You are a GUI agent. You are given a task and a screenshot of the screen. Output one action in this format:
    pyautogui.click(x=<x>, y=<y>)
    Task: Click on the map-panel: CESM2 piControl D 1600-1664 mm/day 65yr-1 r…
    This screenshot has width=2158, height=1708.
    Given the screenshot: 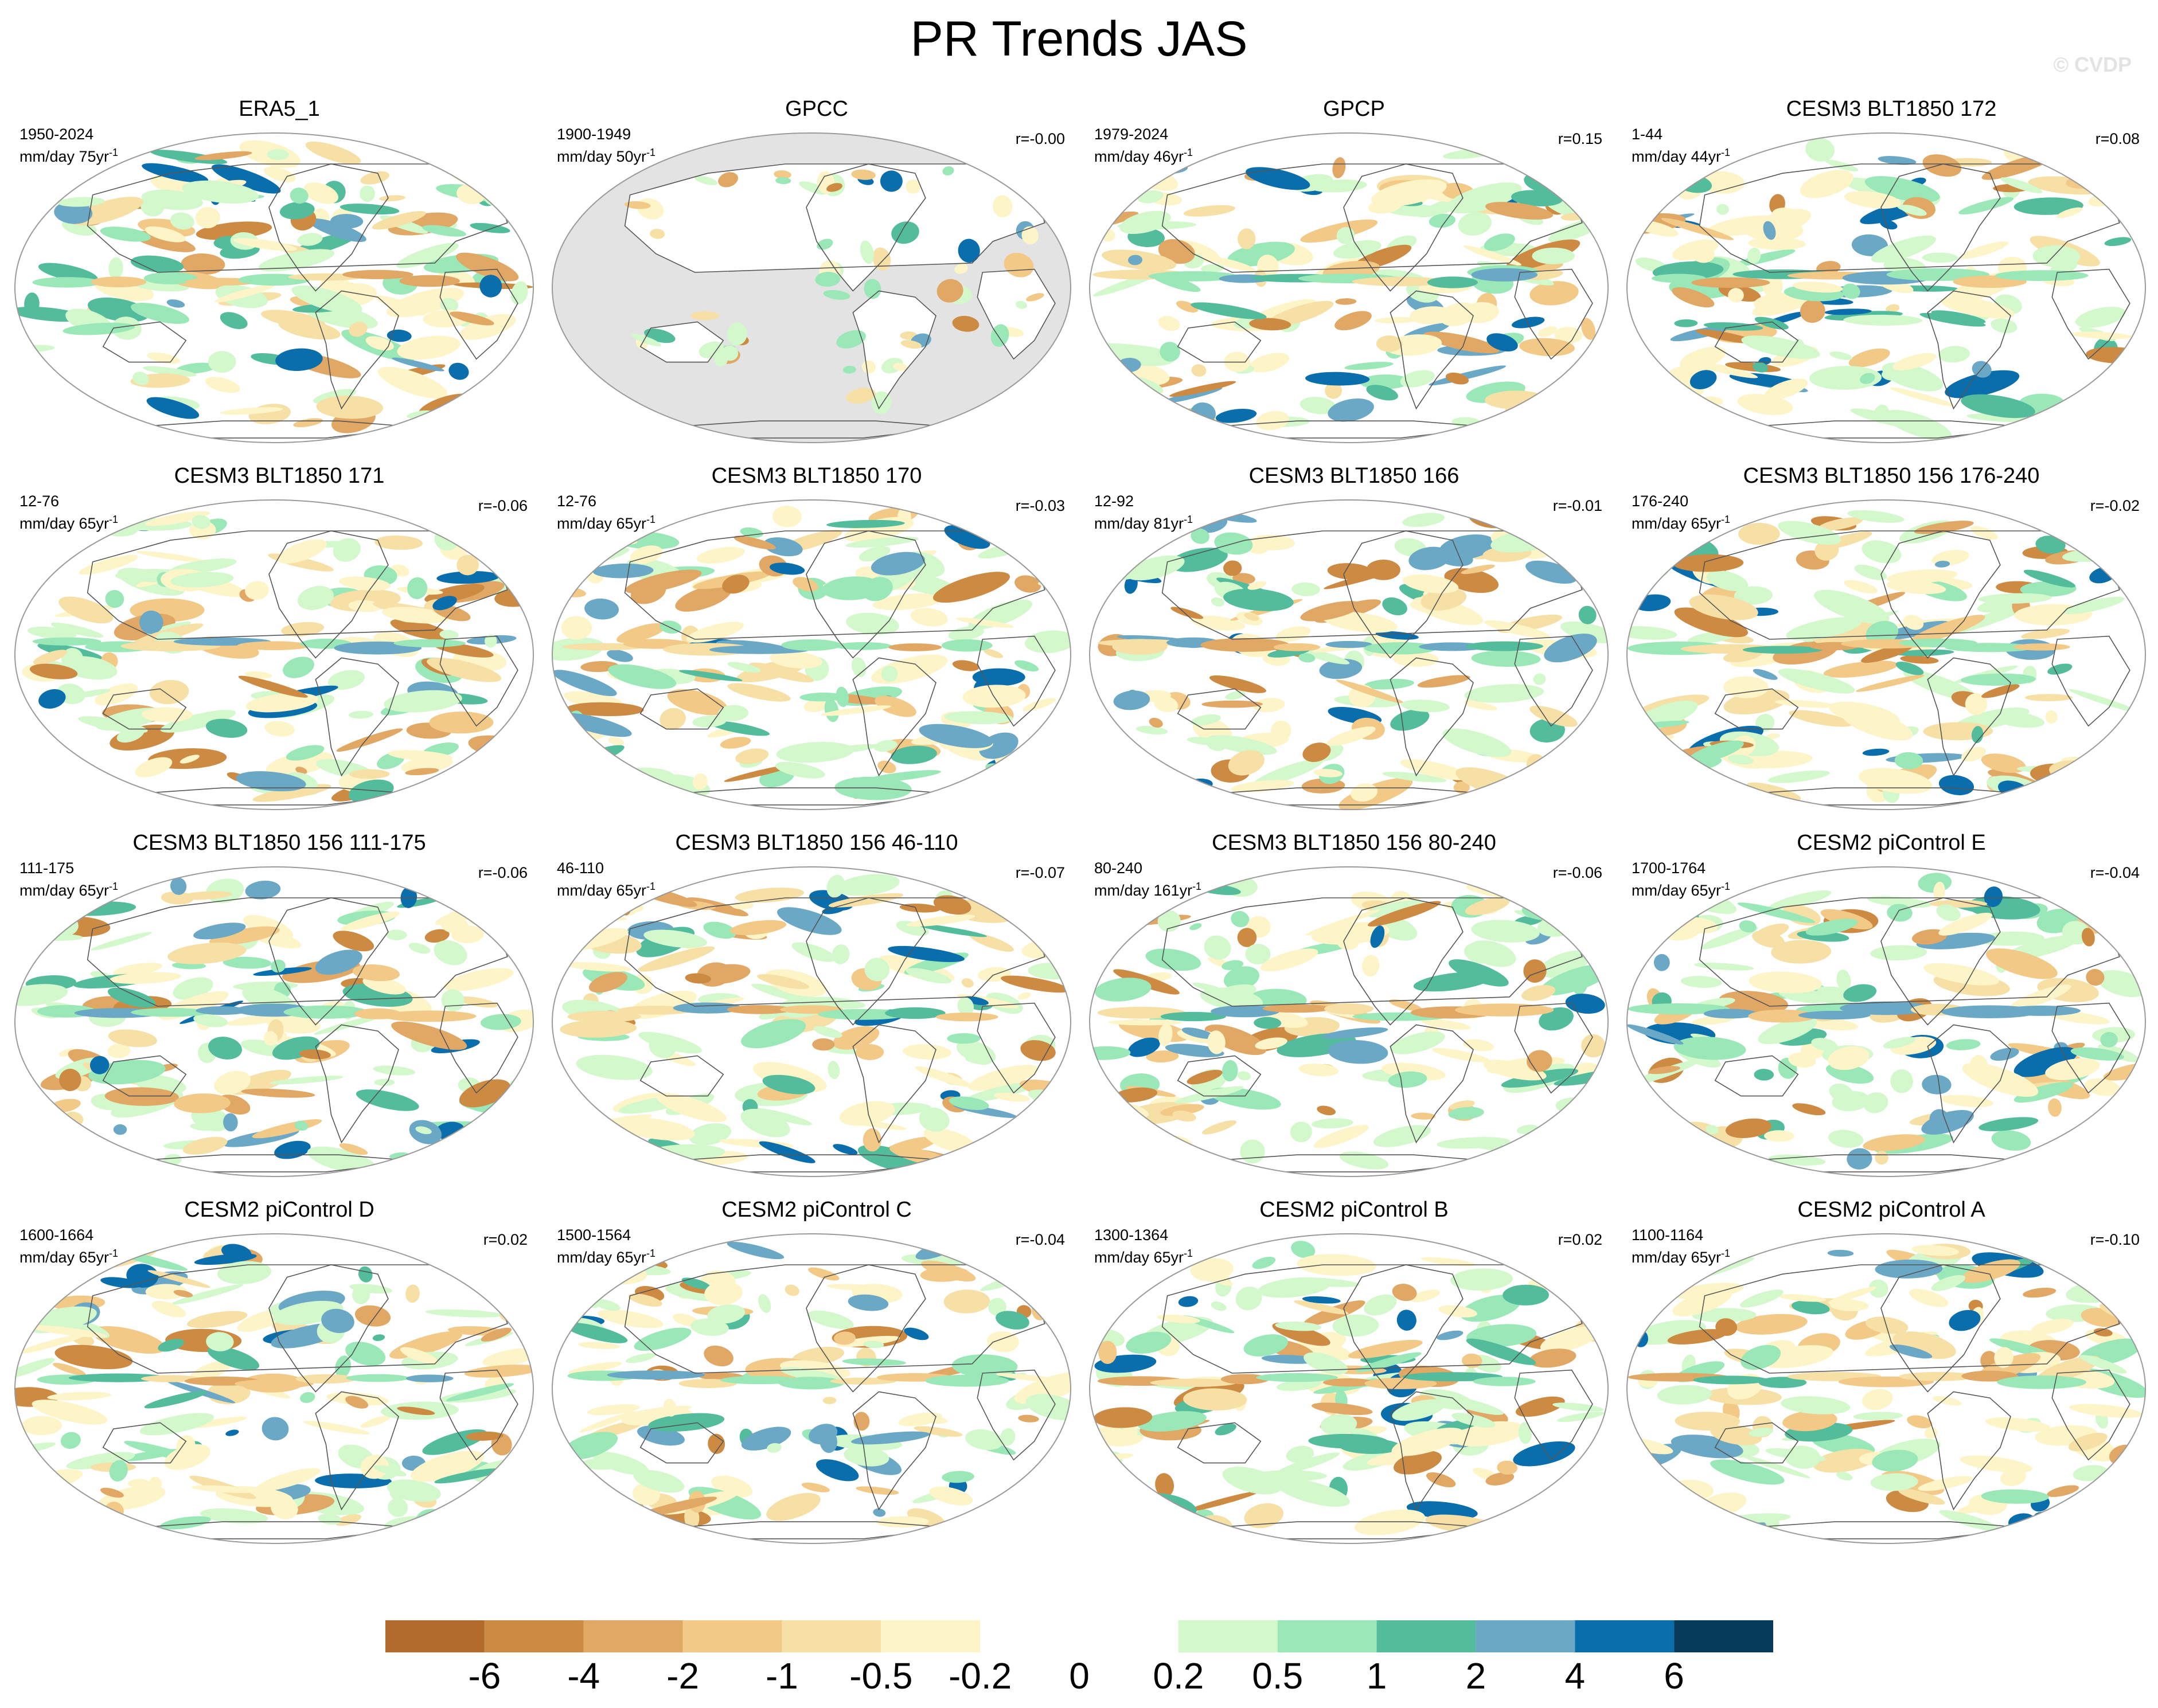 What is the action you would take?
    pyautogui.click(x=279, y=1381)
    